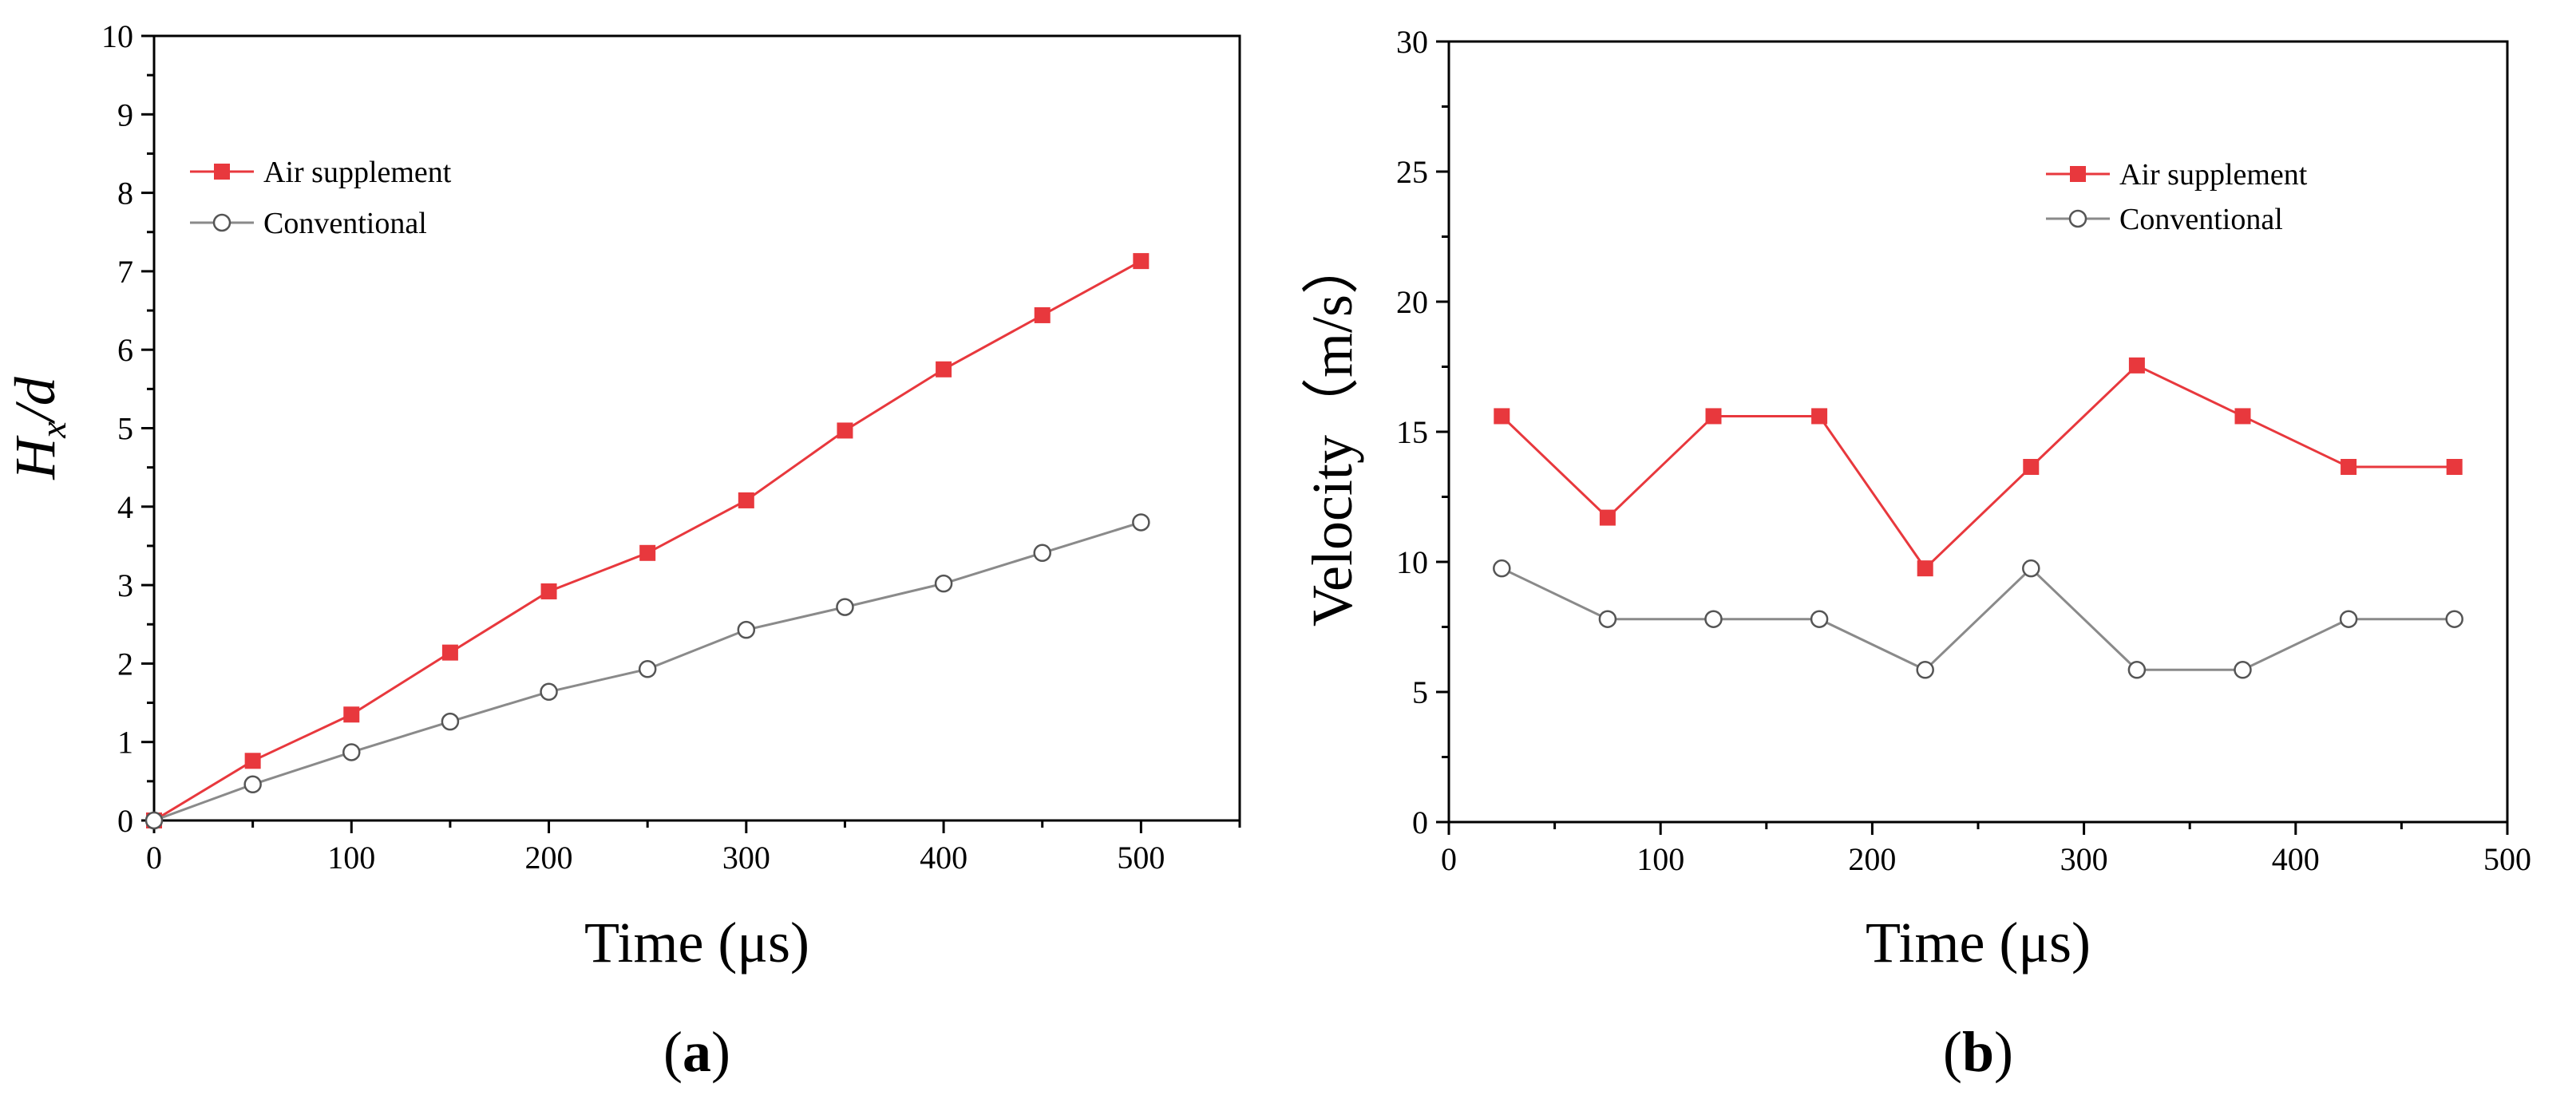 The width and height of the screenshot is (2576, 1103). What do you see at coordinates (1412, 172) in the screenshot?
I see `y-tick-label: 25` at bounding box center [1412, 172].